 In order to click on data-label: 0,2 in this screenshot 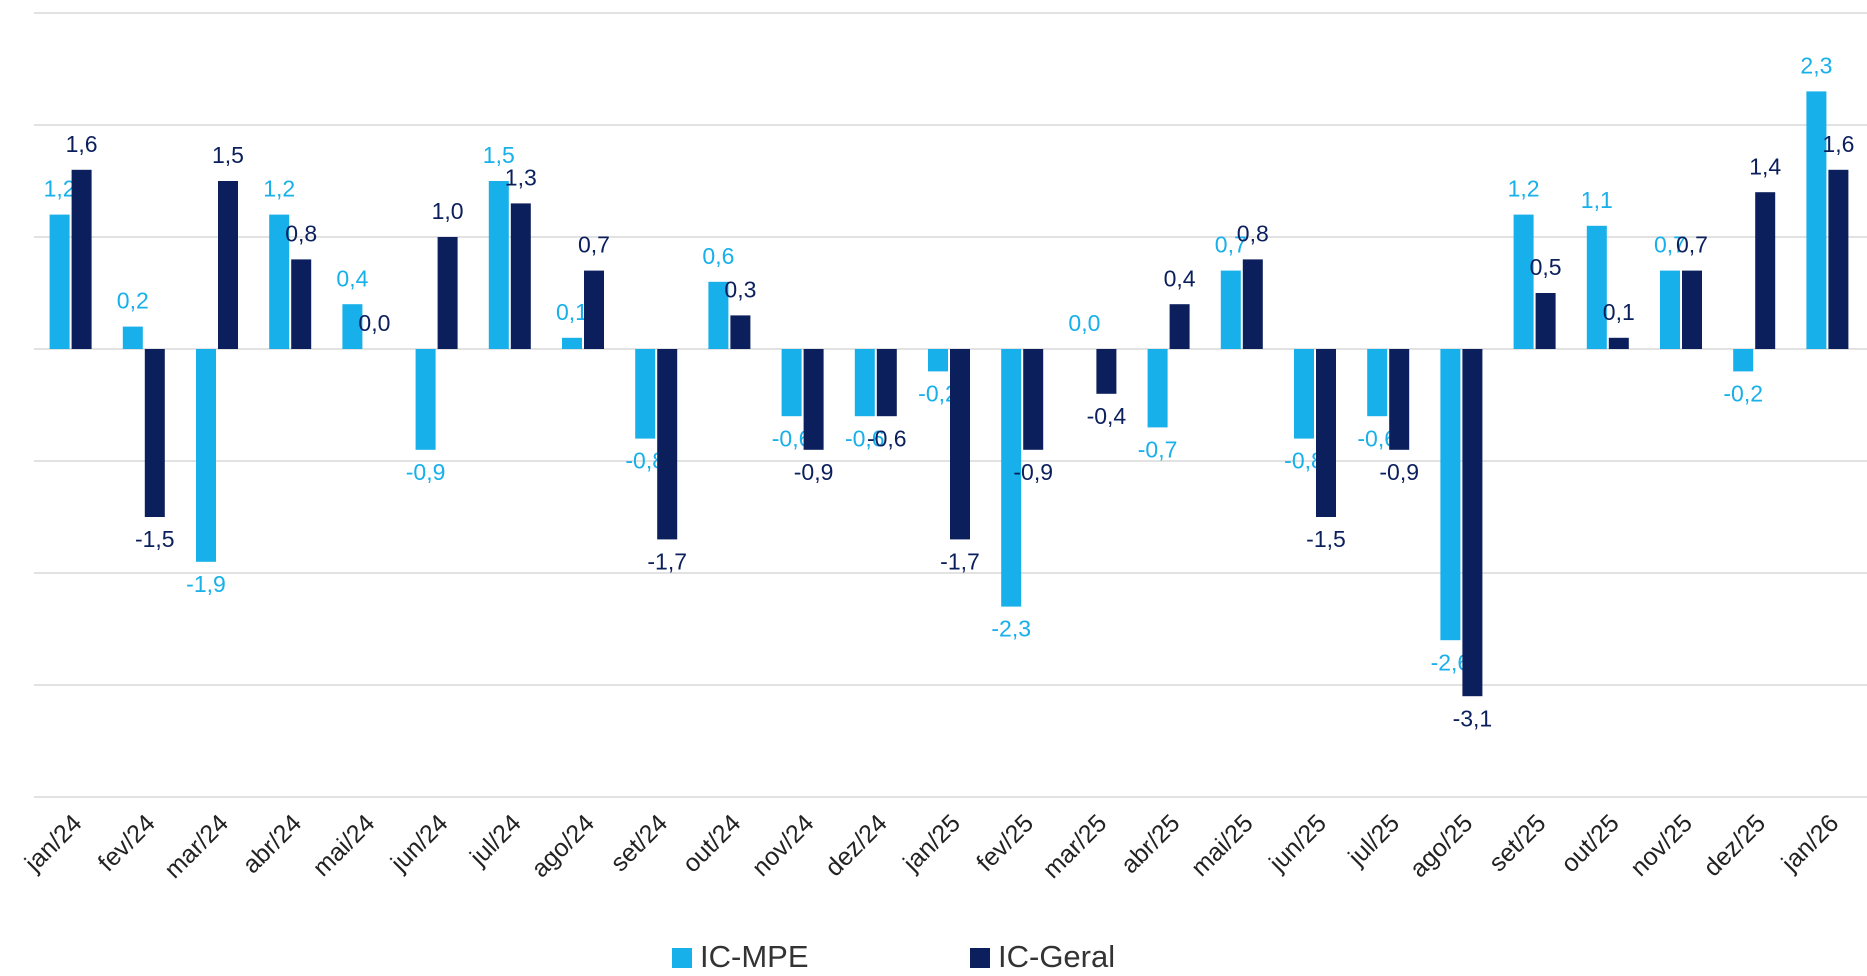, I will do `click(133, 301)`.